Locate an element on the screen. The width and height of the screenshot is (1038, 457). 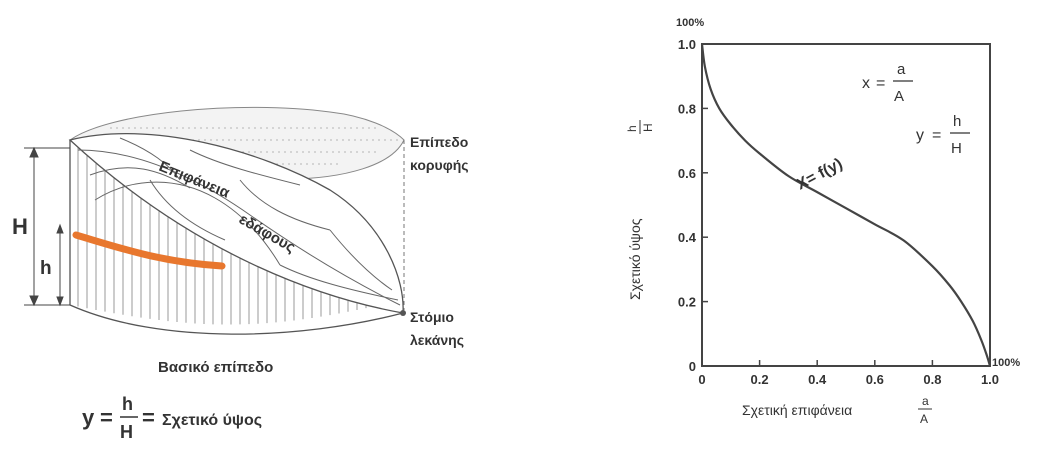
y-axis-label-fraction: h H is located at coordinates (640, 127).